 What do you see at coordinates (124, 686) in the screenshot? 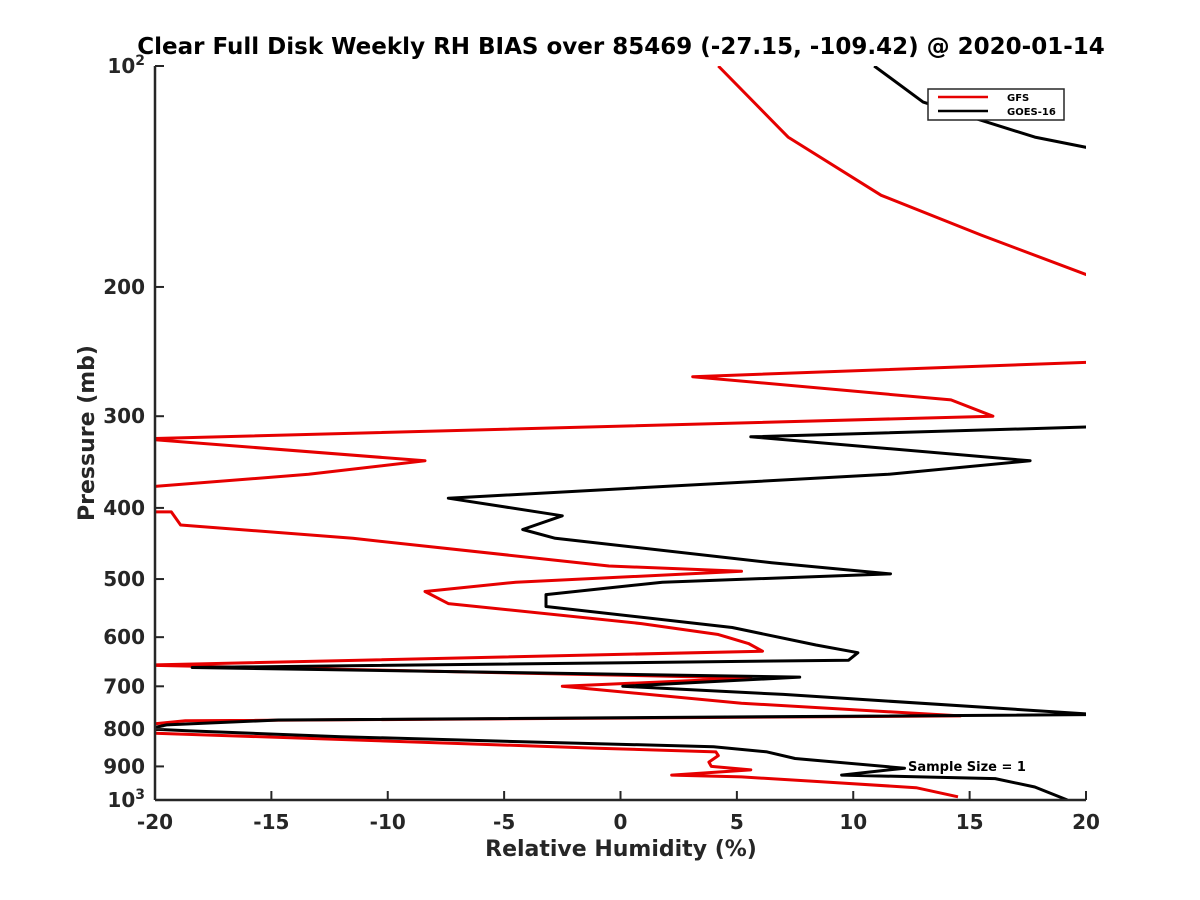
I see `y-tick-label: 700` at bounding box center [124, 686].